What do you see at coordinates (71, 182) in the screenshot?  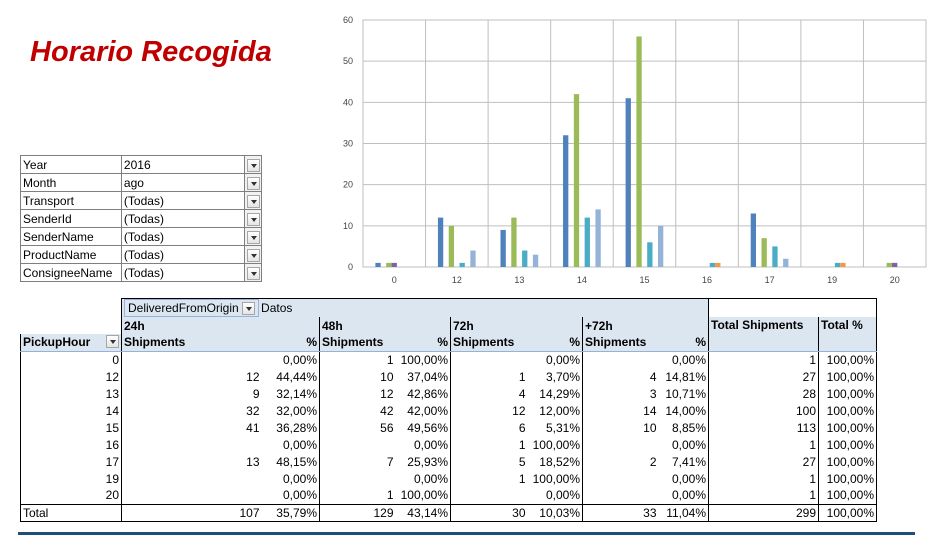 I see `filter-label: Month` at bounding box center [71, 182].